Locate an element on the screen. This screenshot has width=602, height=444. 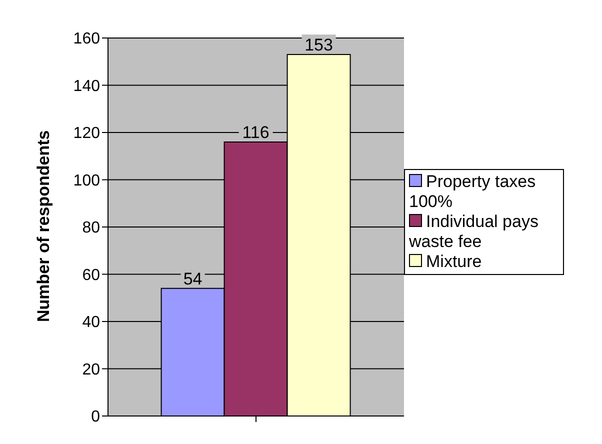
legend-label: Mixture is located at coordinates (454, 262).